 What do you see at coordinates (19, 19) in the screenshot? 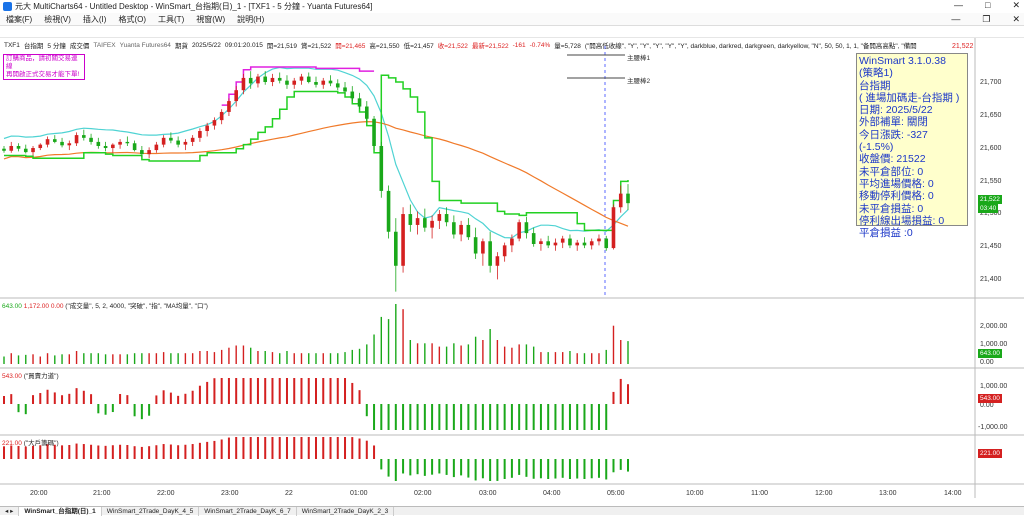
I see `menu-file: 檔案(F)` at bounding box center [19, 19].